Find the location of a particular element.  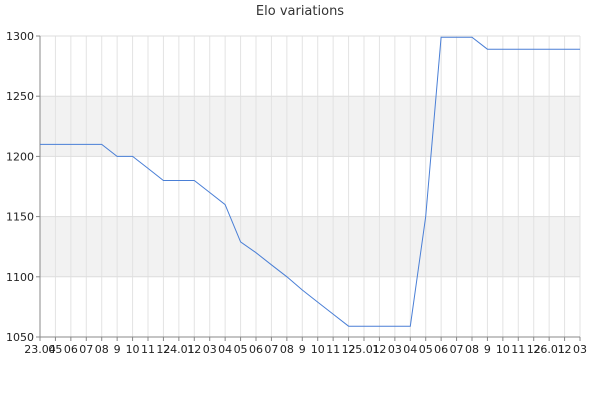

x-tick-label: 25.01 is located at coordinates (364, 349).